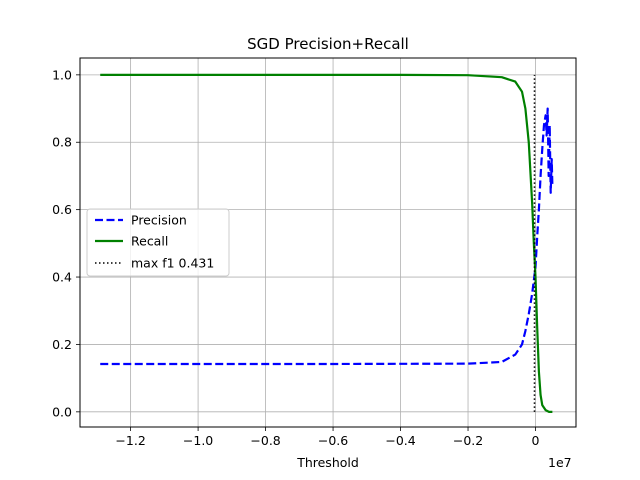 The height and width of the screenshot is (480, 640). Describe the element at coordinates (327, 462) in the screenshot. I see `x-axis-label: Threshold` at that location.